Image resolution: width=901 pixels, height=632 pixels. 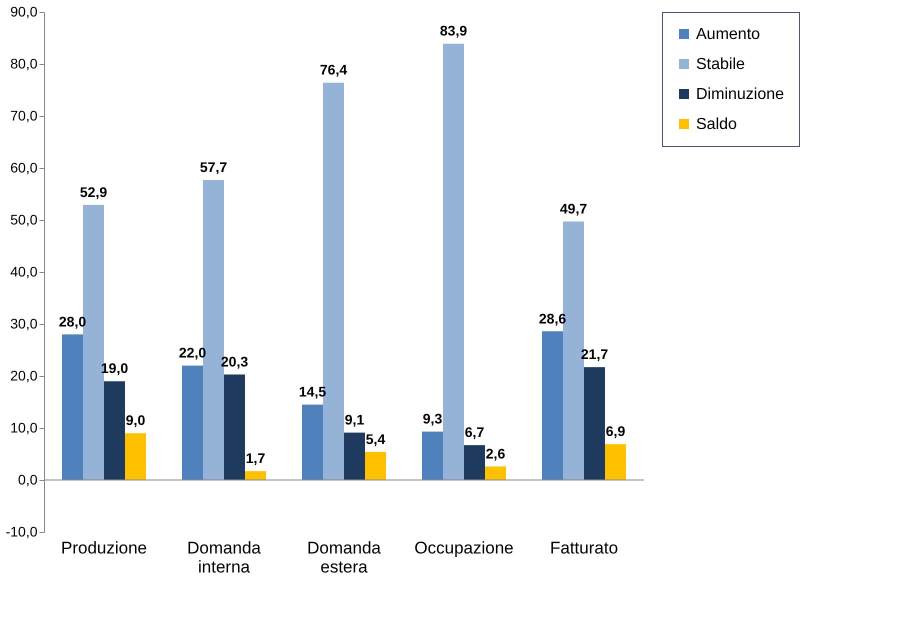 What do you see at coordinates (454, 30) in the screenshot?
I see `data-label: 83,9` at bounding box center [454, 30].